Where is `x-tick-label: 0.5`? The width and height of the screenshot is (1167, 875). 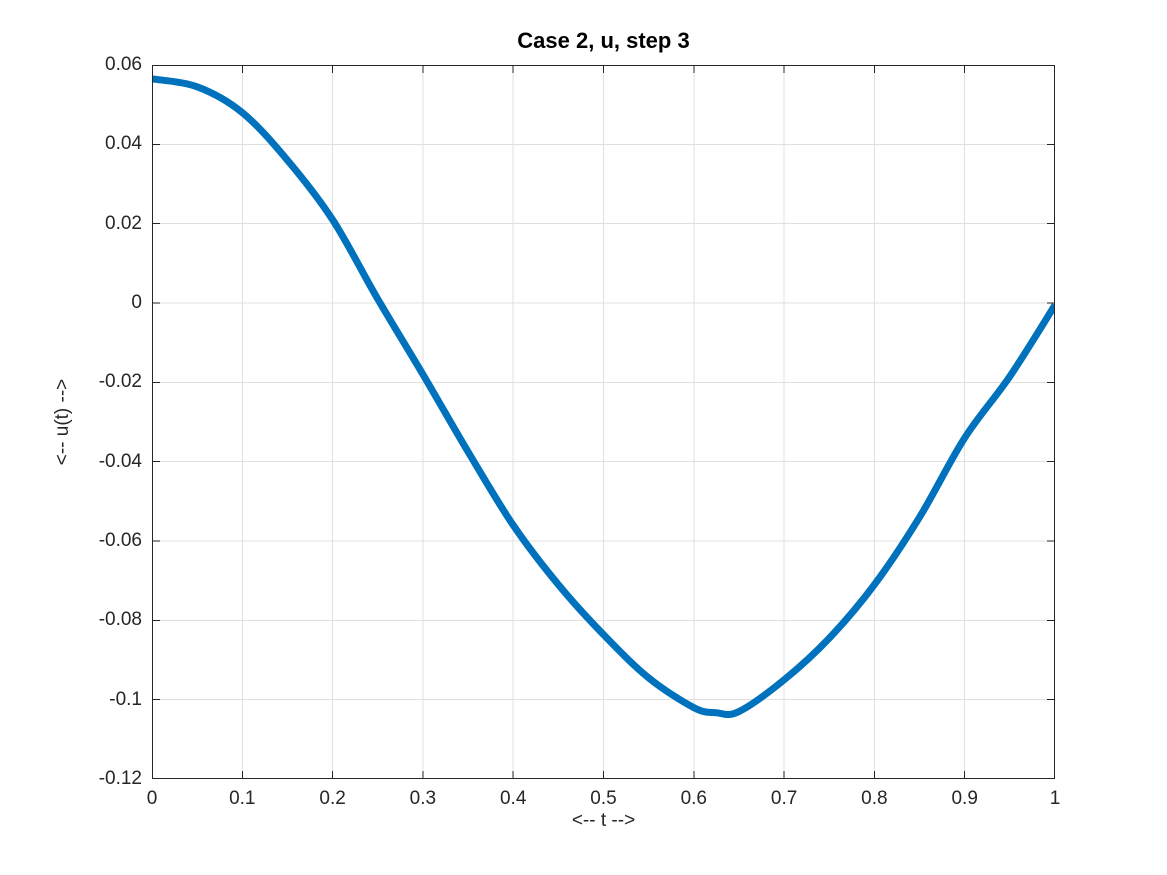
x-tick-label: 0.5 is located at coordinates (603, 798).